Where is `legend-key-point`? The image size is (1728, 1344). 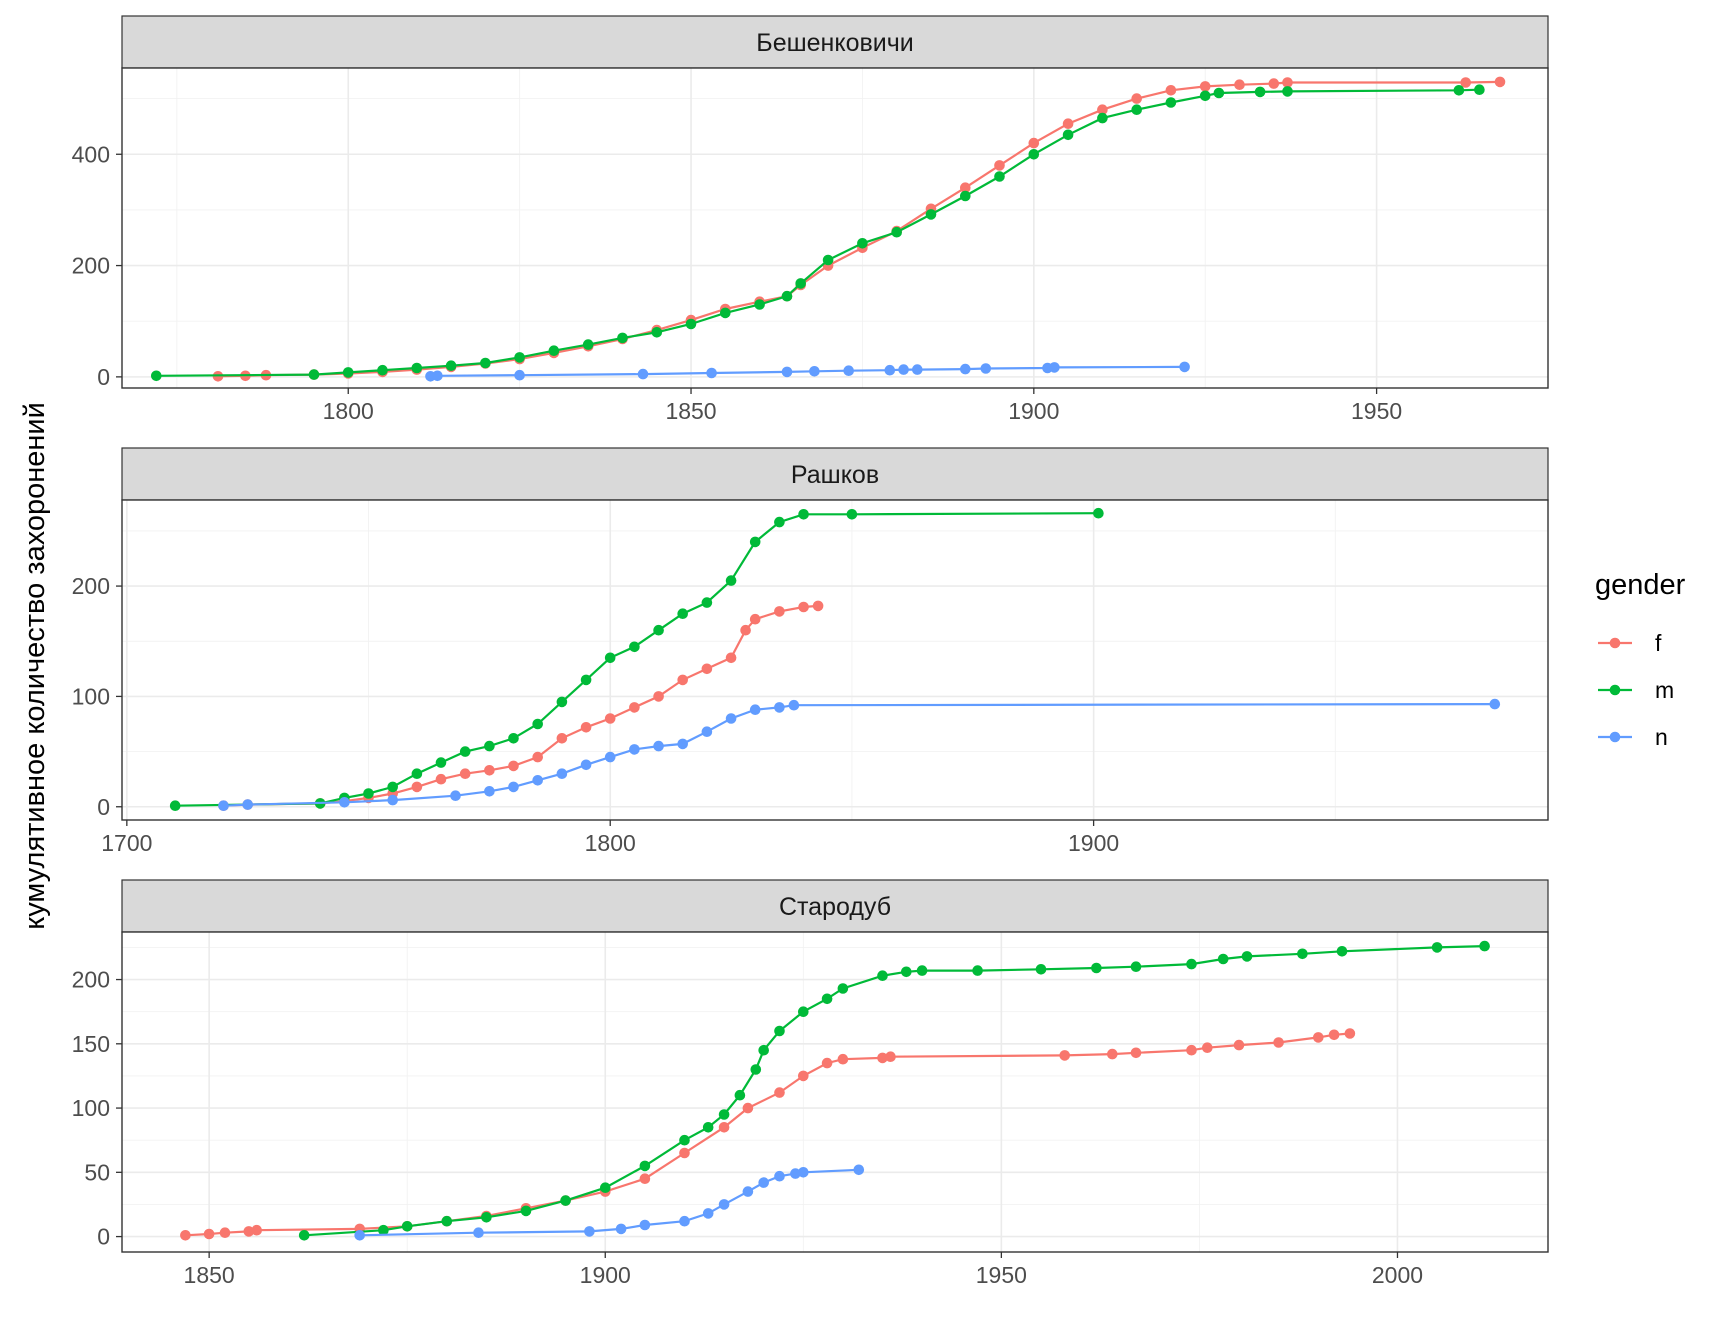 legend-key-point is located at coordinates (1615, 690).